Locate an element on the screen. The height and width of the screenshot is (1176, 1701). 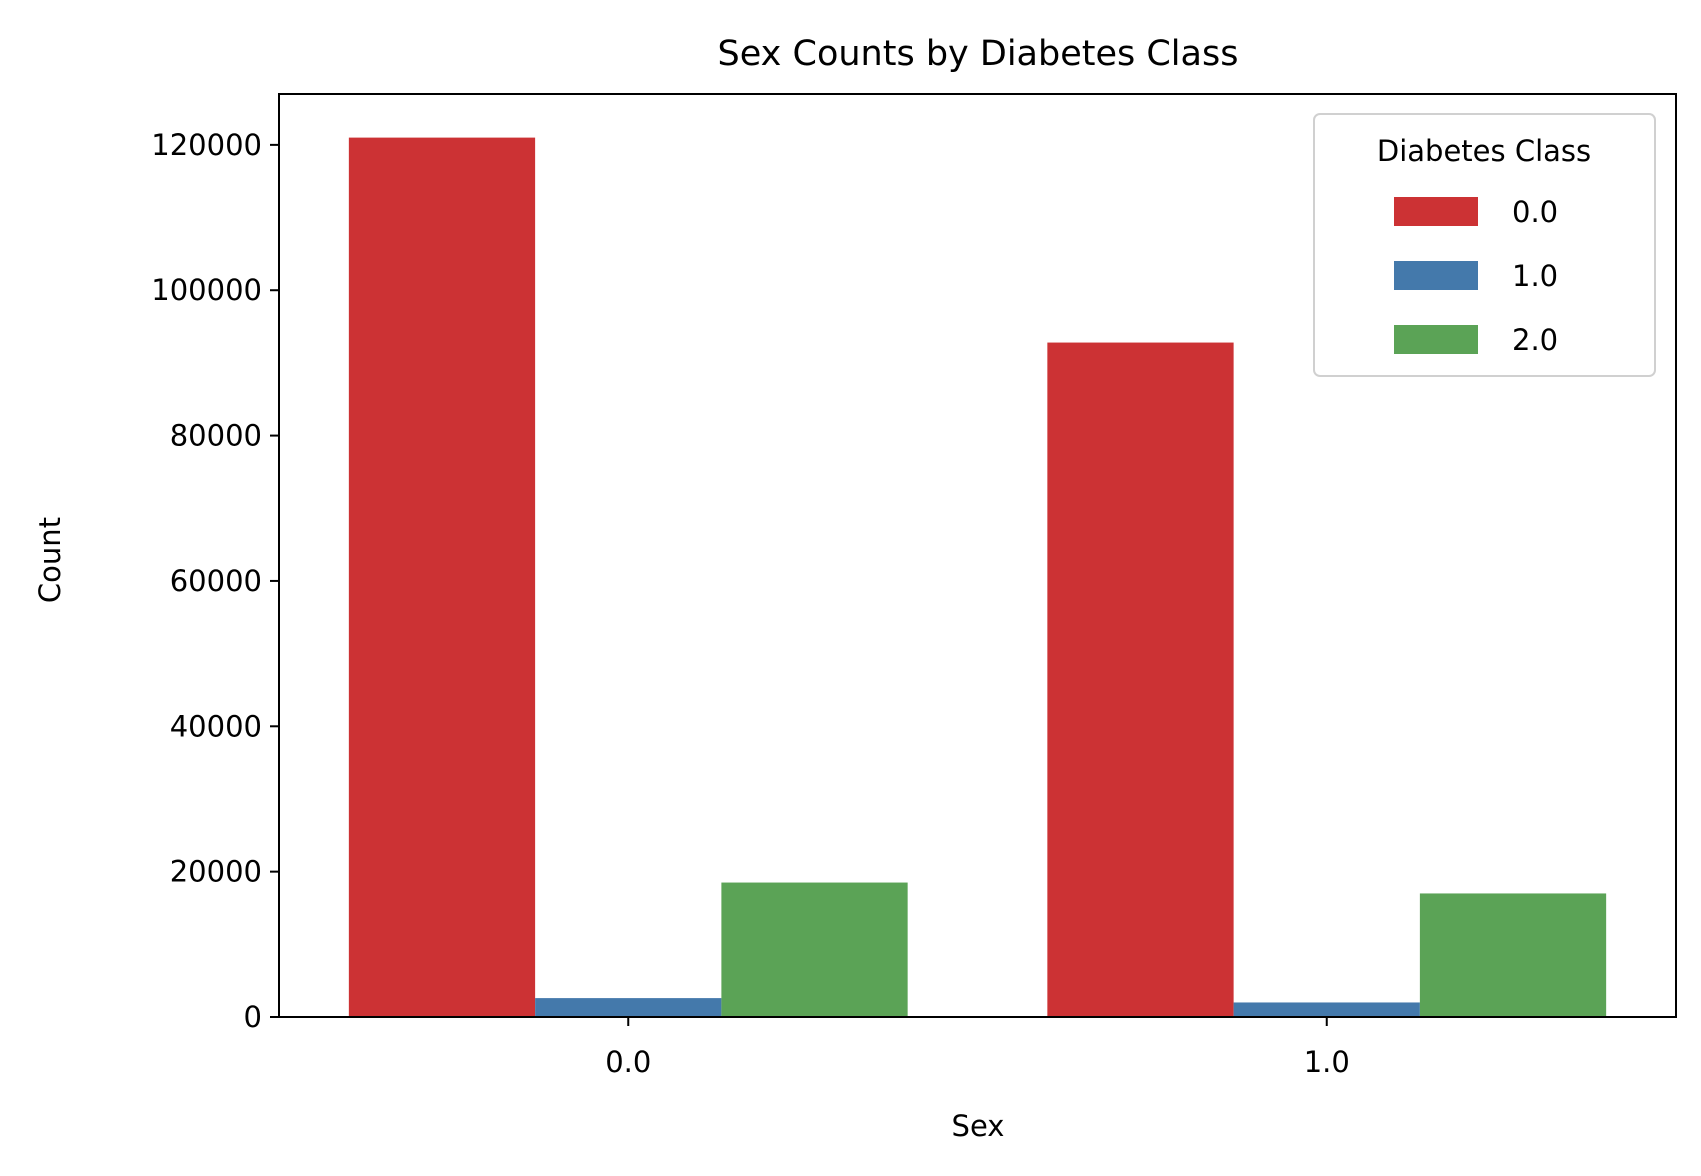
bar-1.0-class-2.0 is located at coordinates (1513, 955).